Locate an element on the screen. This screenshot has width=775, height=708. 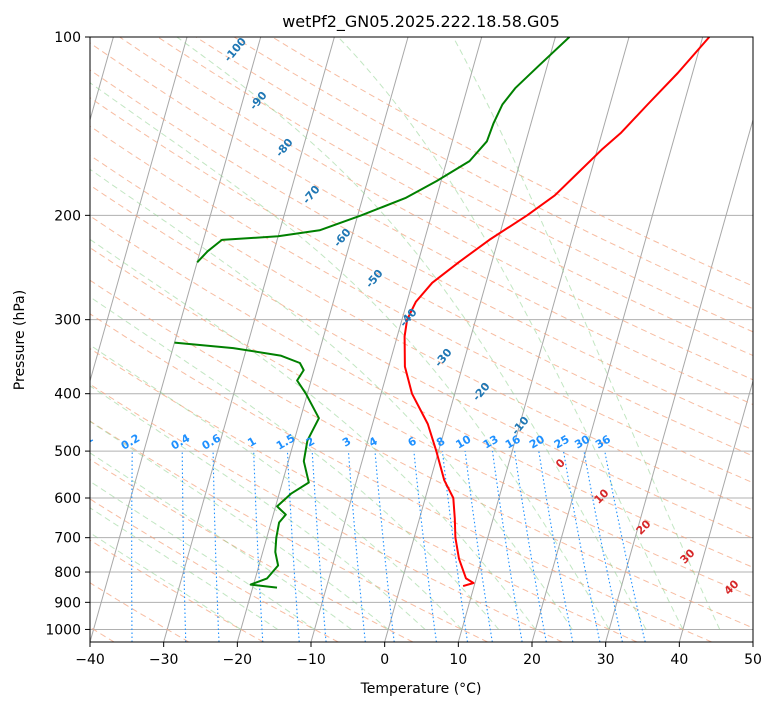
y-tick-label: 1000 is located at coordinates (63, 630).